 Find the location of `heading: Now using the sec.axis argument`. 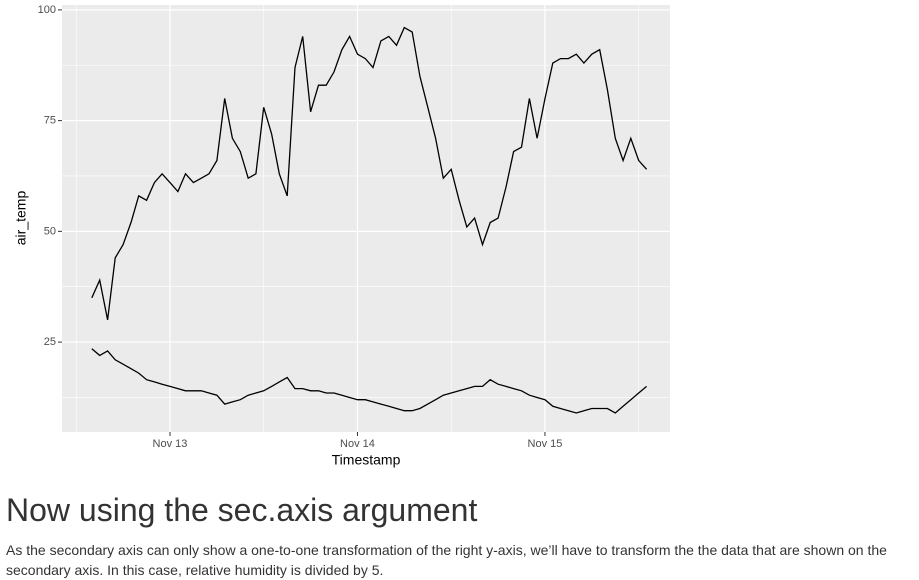

heading: Now using the sec.axis argument is located at coordinates (242, 510).